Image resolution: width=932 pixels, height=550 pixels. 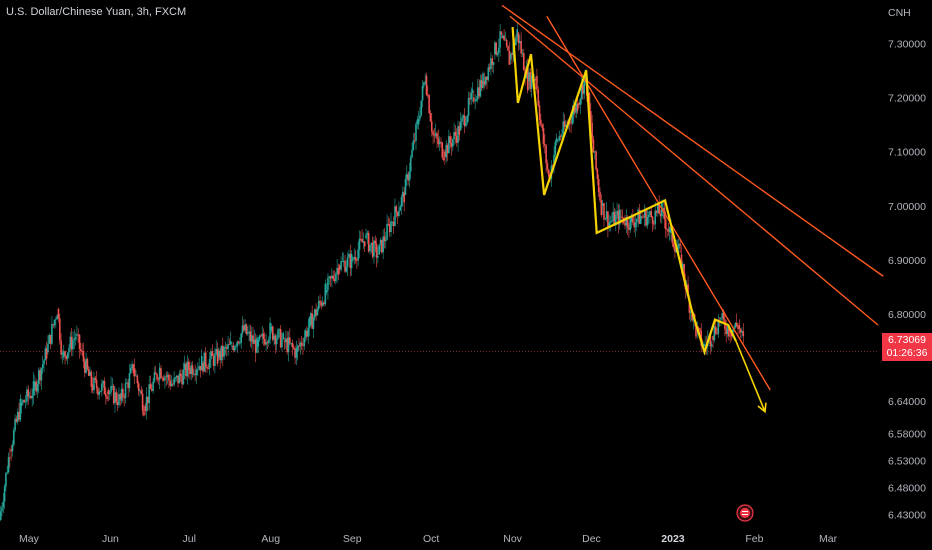 I want to click on event-marker, so click(x=745, y=513).